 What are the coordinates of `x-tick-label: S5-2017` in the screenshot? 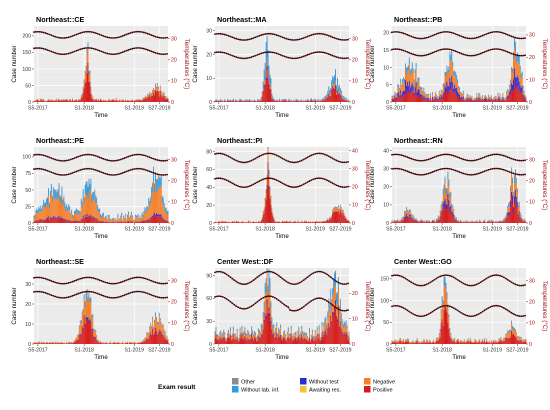 It's located at (219, 109).